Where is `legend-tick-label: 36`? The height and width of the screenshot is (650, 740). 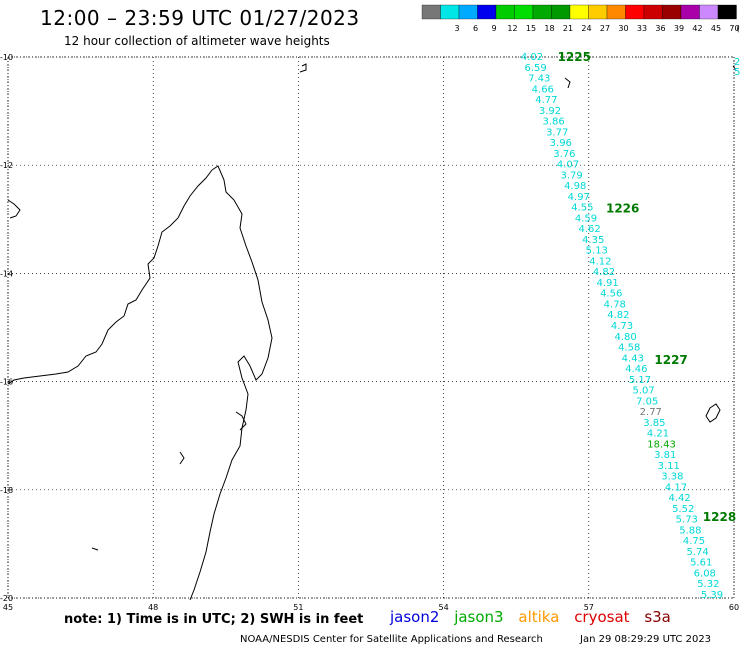
legend-tick-label: 36 is located at coordinates (660, 28).